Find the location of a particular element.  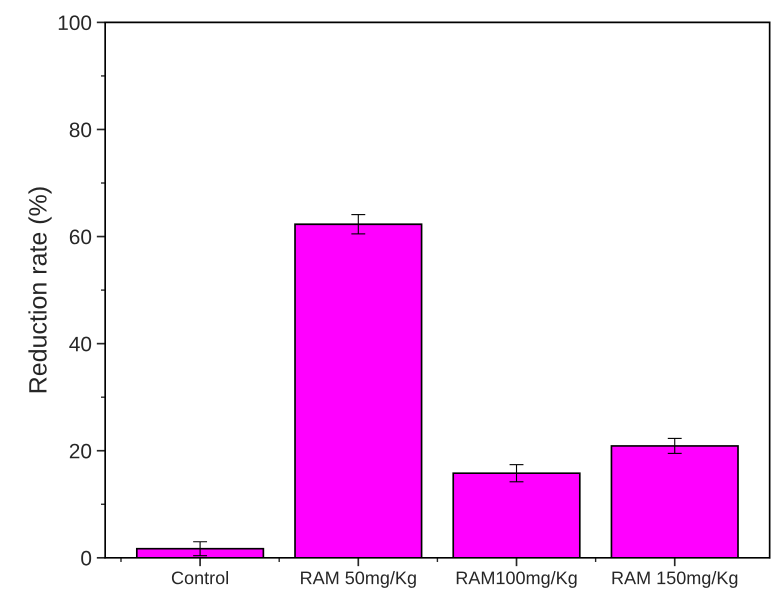

x-tick-label: RAM 50mg/Kg is located at coordinates (358, 579).